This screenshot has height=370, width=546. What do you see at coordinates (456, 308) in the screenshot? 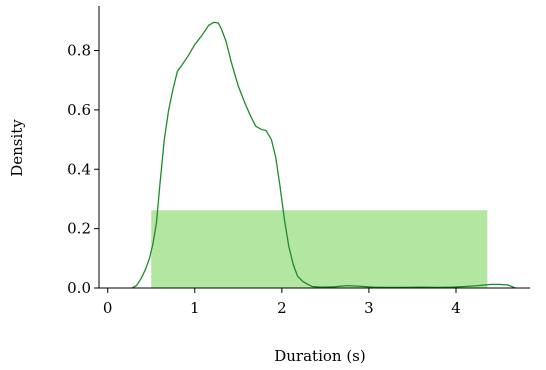
I see `x-tick-label: 4` at bounding box center [456, 308].